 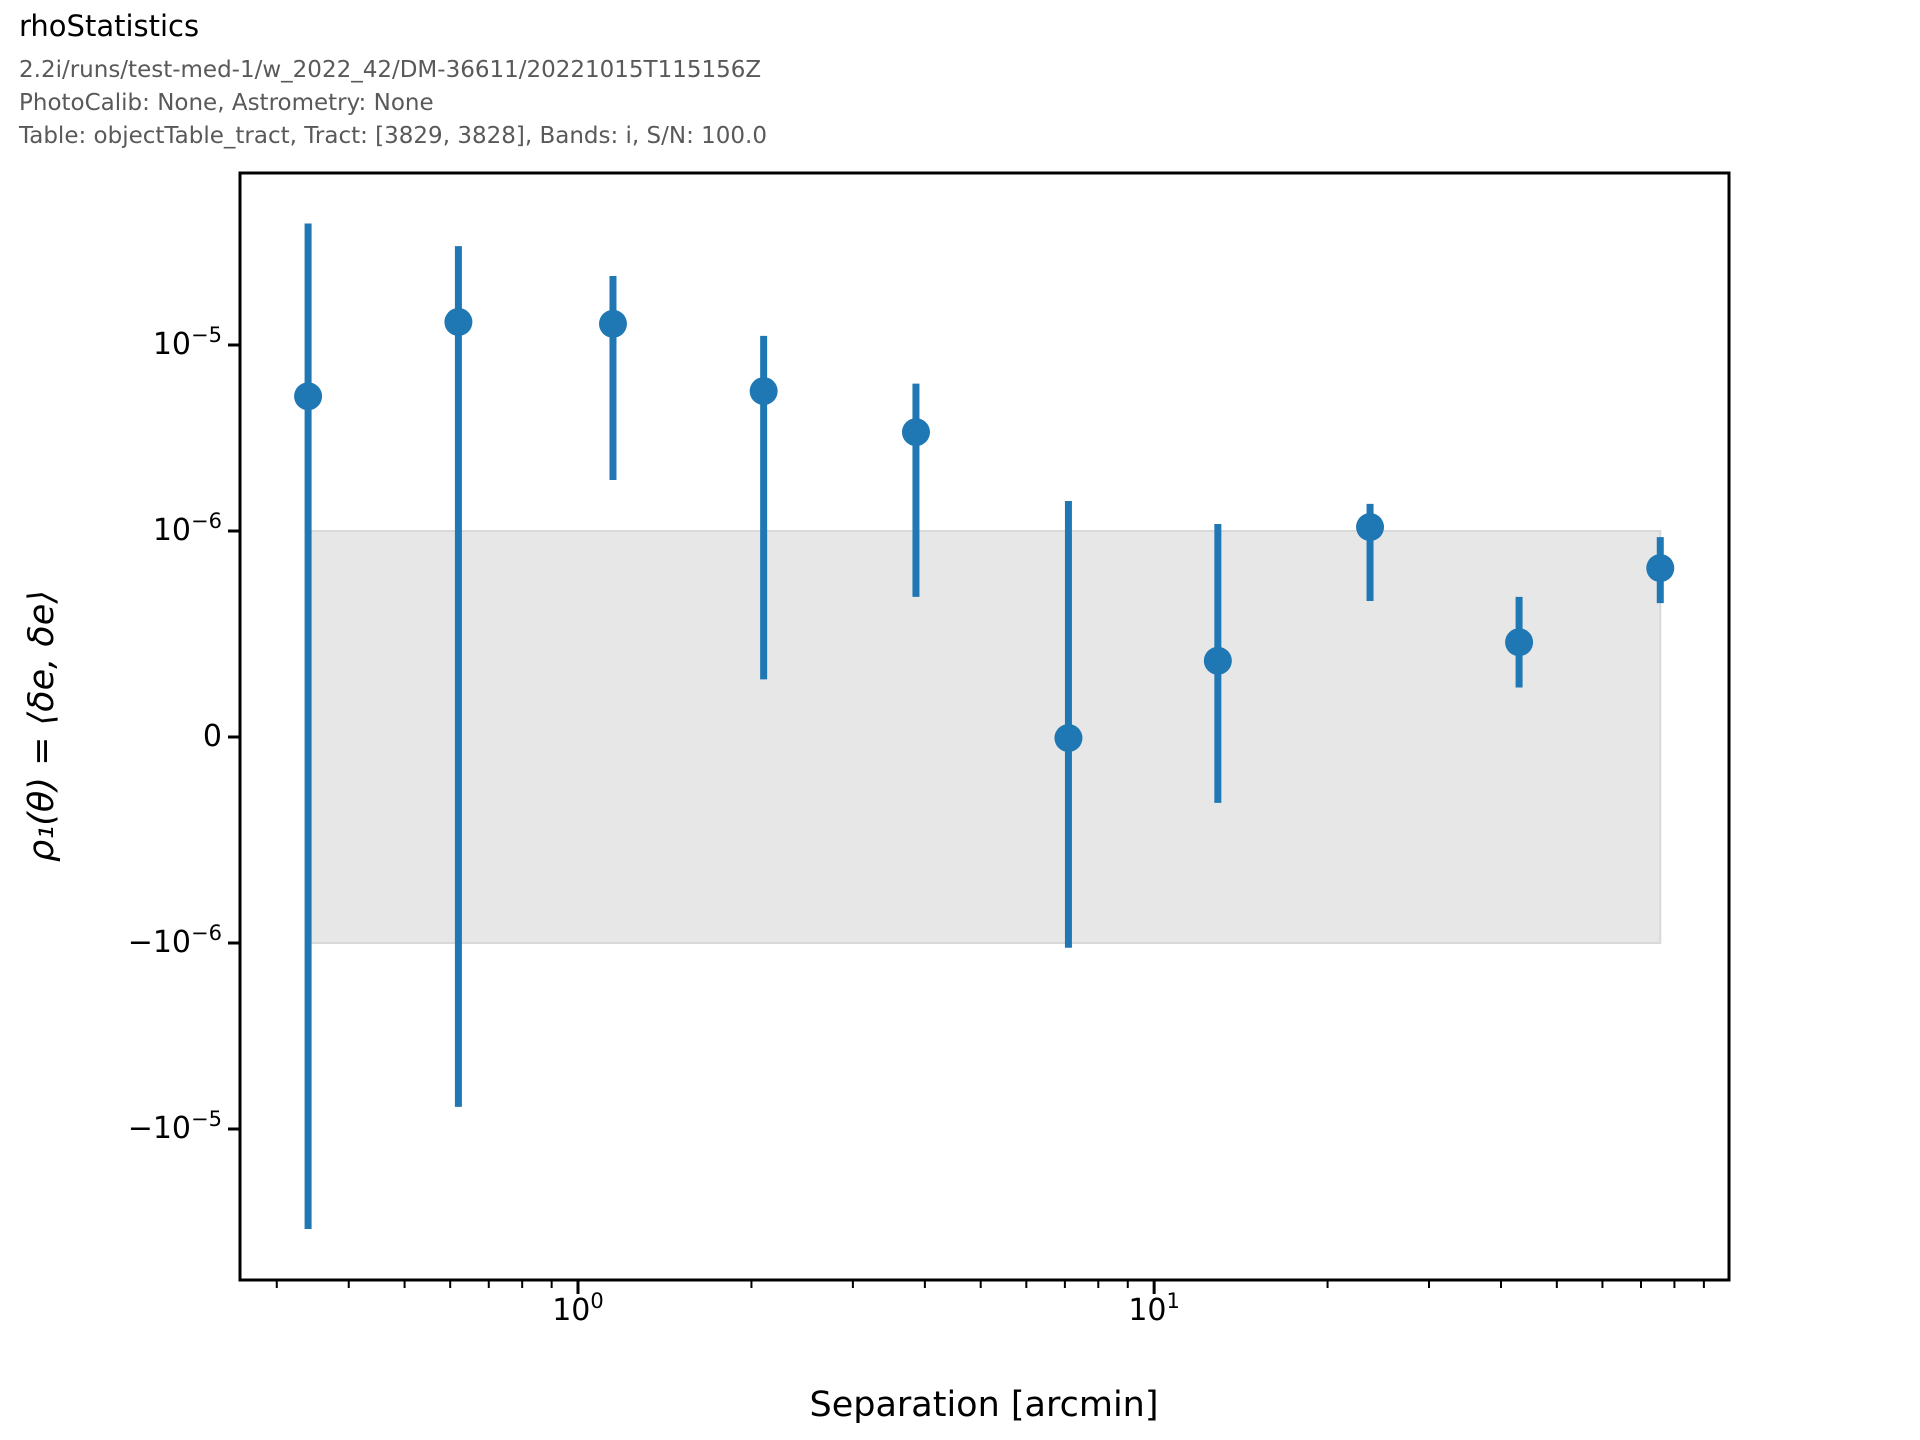 What do you see at coordinates (226, 103) in the screenshot?
I see `subtitle-line-2: PhotoCalib: None, Astrometry: None` at bounding box center [226, 103].